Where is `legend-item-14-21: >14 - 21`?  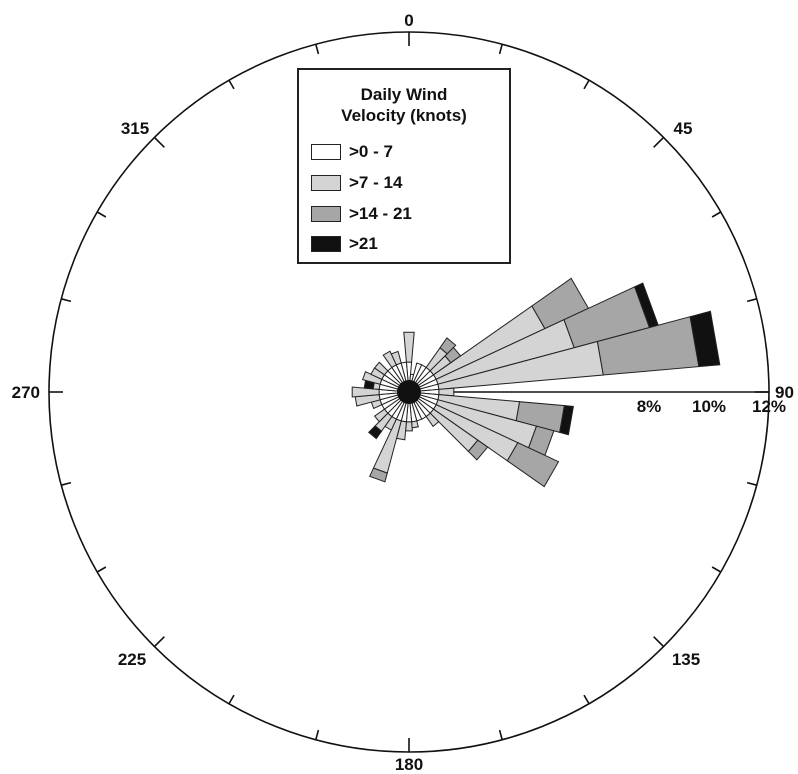 legend-item-14-21: >14 - 21 is located at coordinates (361, 214).